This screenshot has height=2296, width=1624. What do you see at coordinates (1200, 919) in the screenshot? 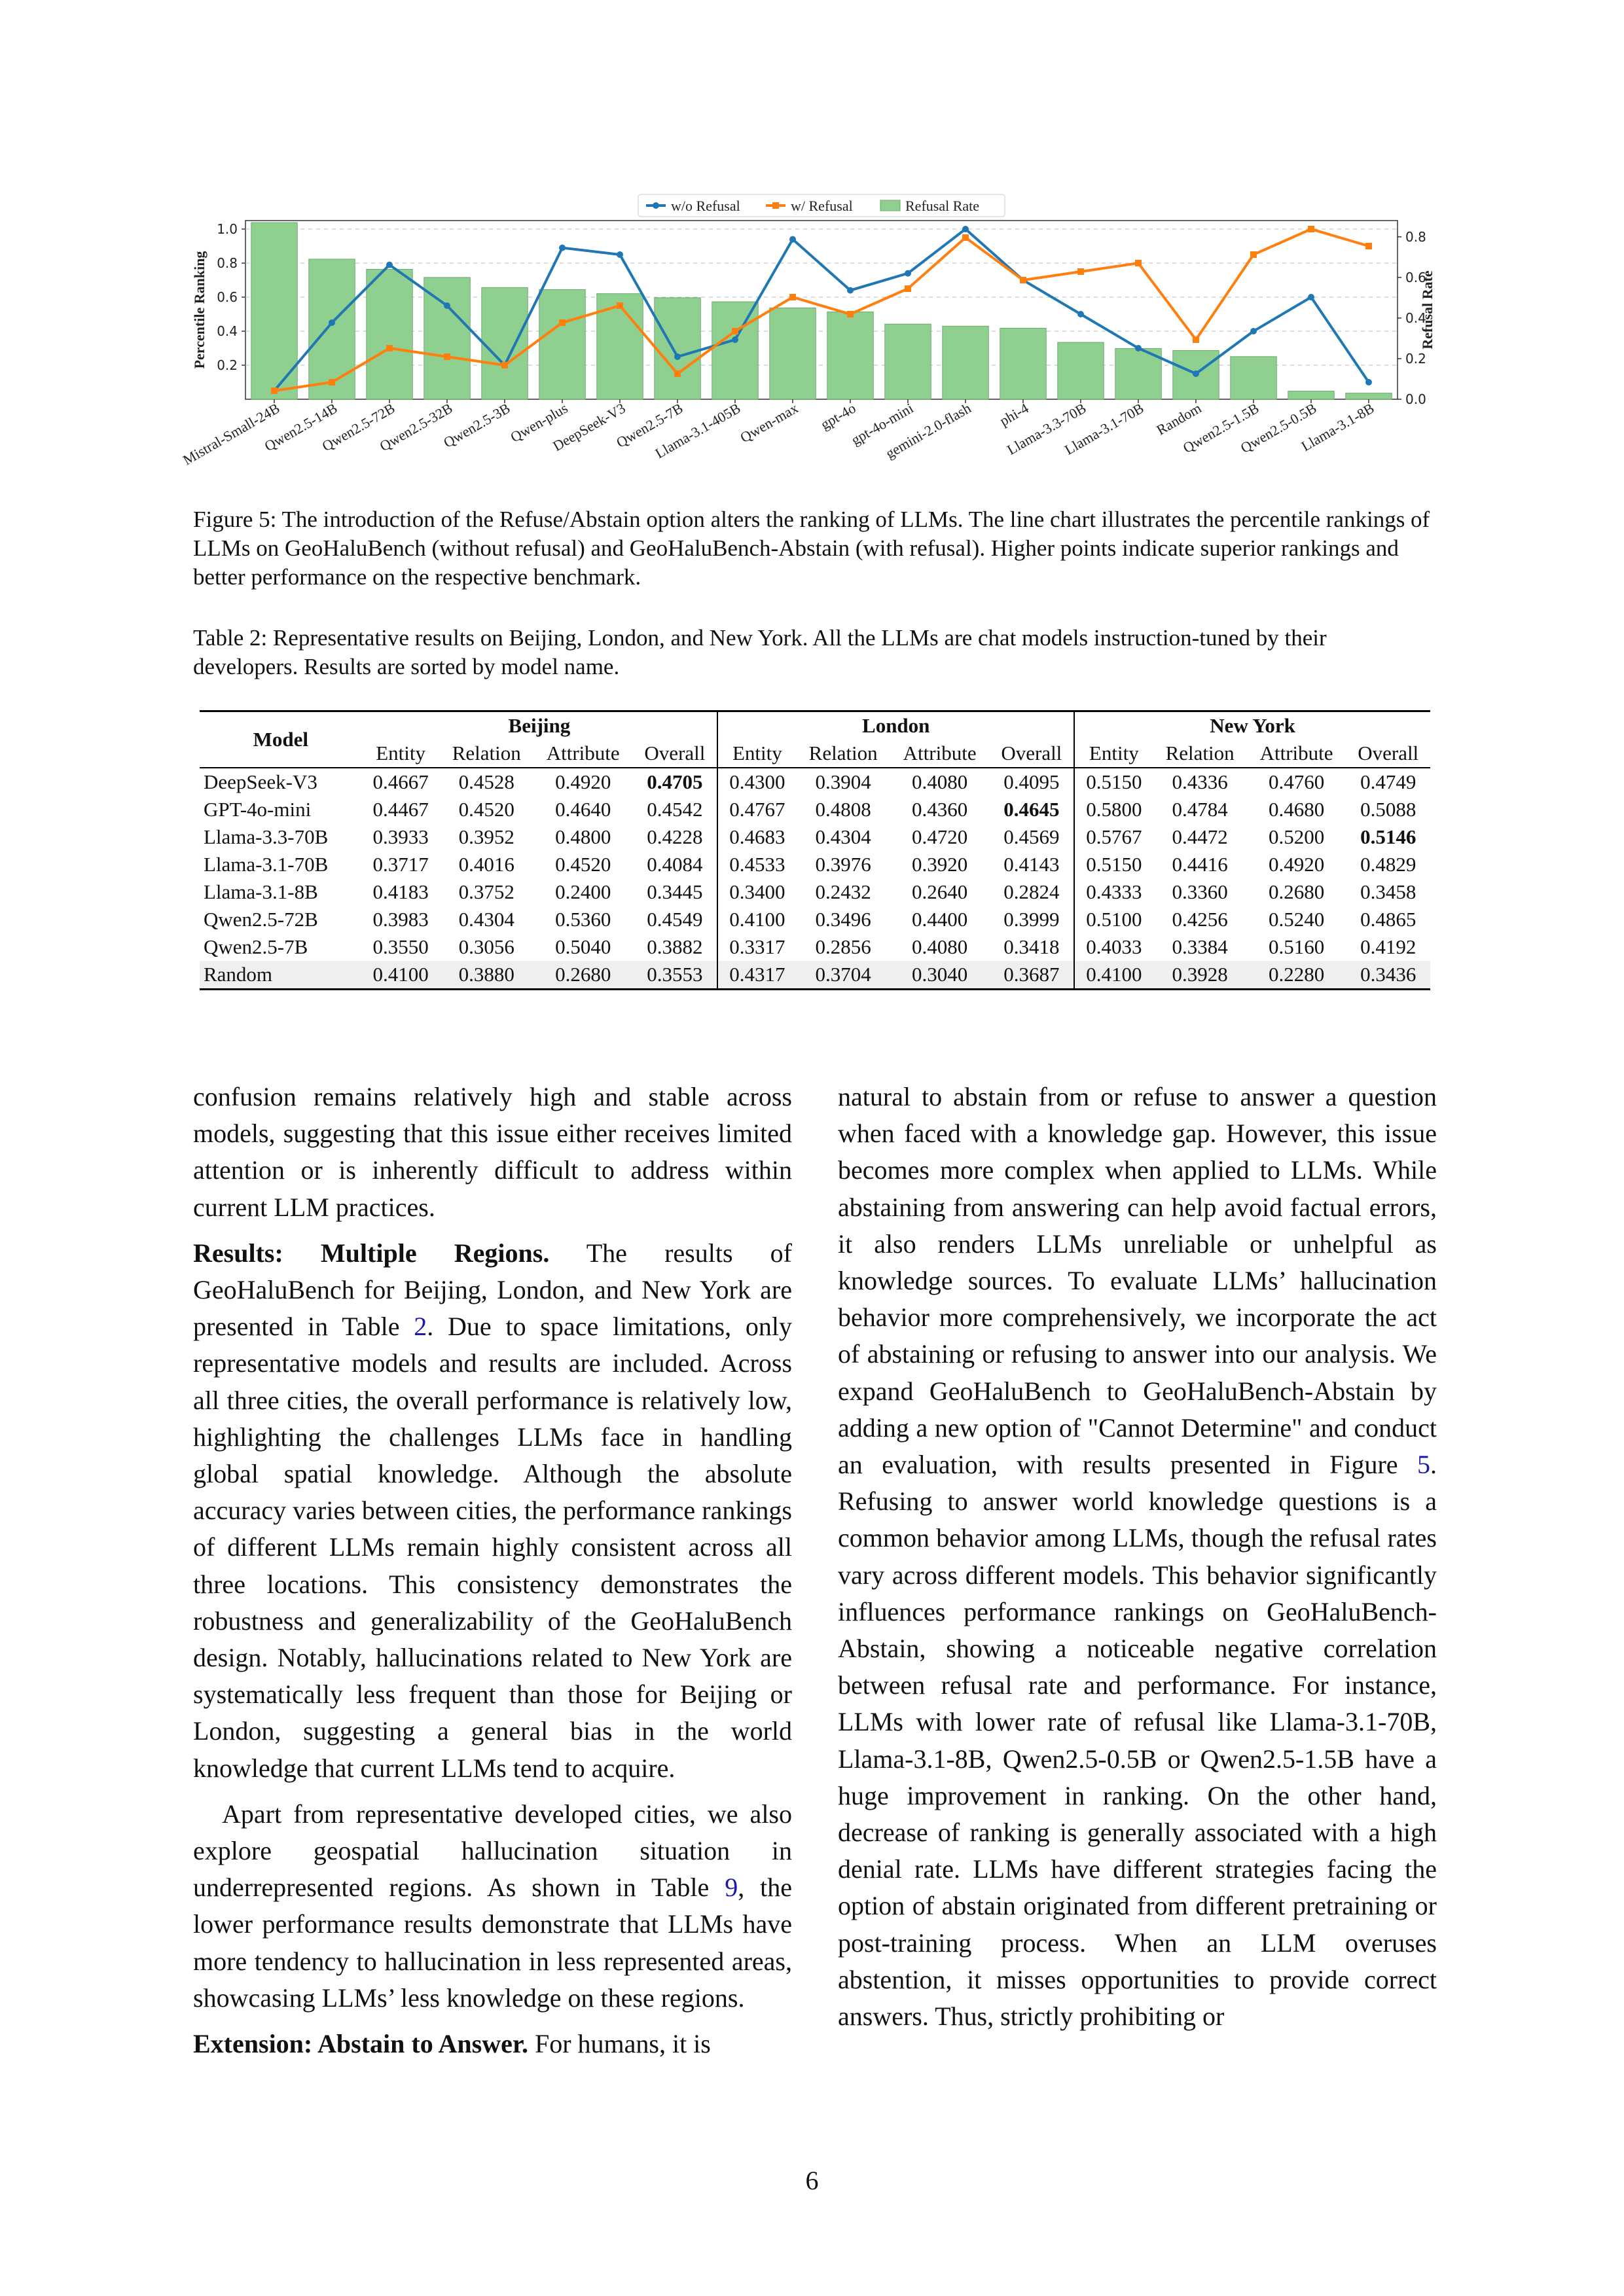
I see `score-cell: 0.4256` at bounding box center [1200, 919].